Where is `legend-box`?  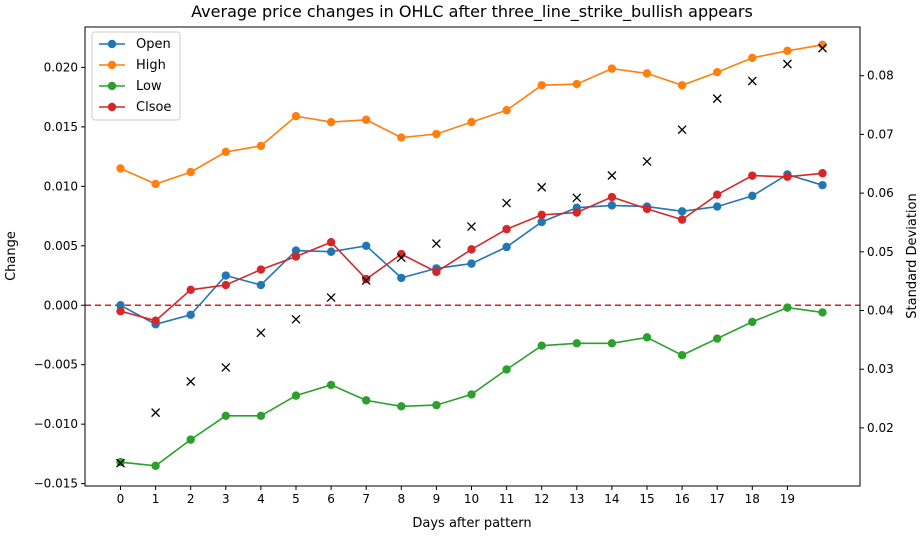 legend-box is located at coordinates (136, 76).